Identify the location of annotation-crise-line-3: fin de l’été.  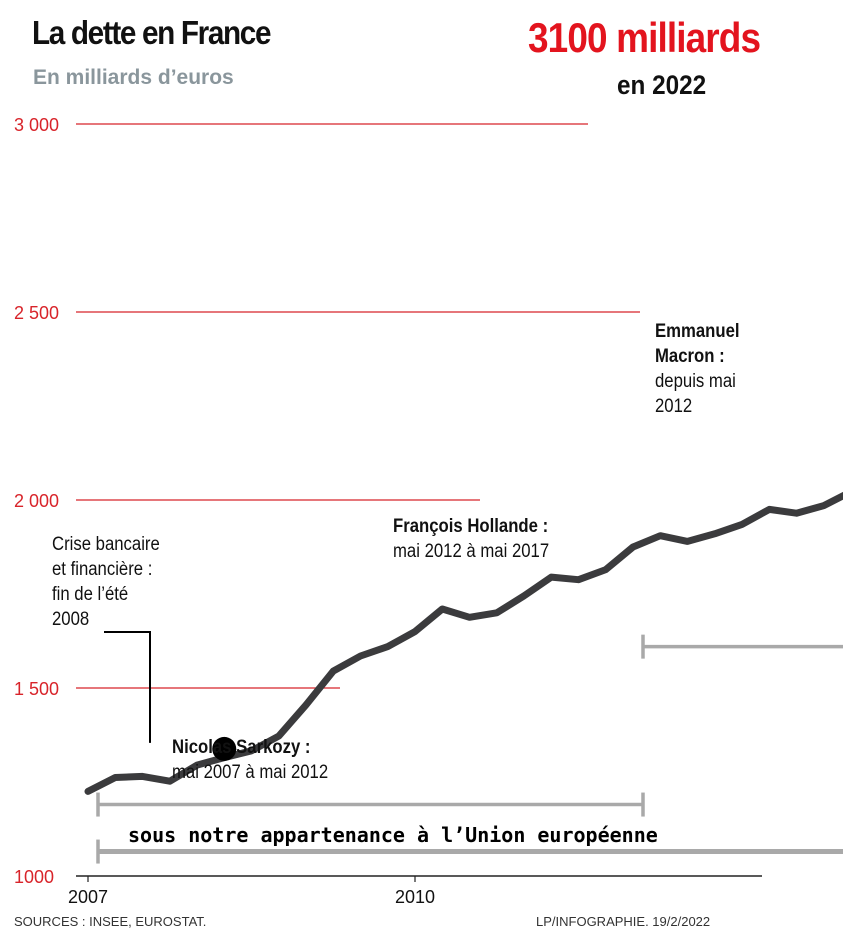
(90, 594).